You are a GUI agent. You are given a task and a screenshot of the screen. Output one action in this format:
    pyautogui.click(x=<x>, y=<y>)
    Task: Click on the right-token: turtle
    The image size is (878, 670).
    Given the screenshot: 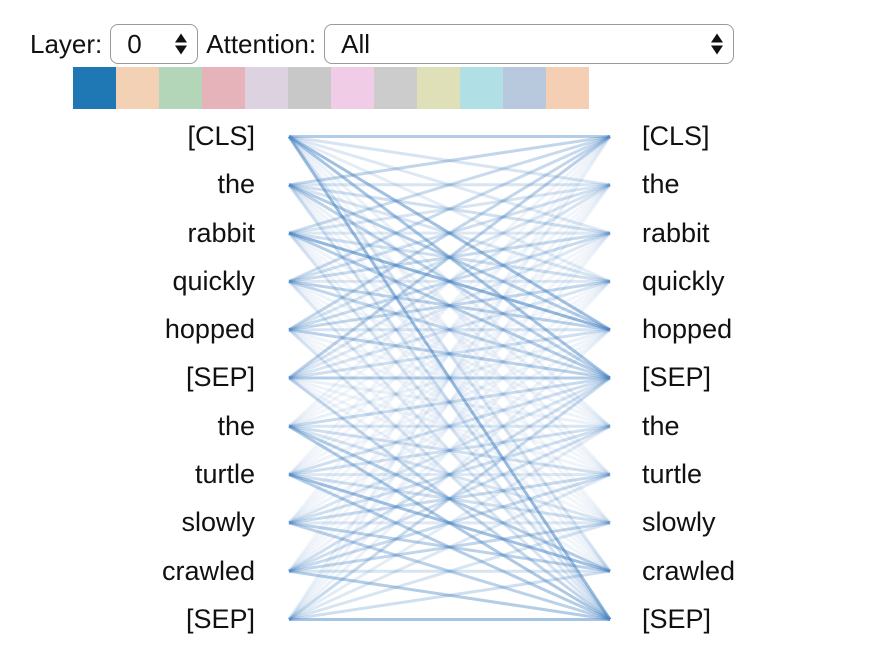 What is the action you would take?
    pyautogui.click(x=672, y=474)
    